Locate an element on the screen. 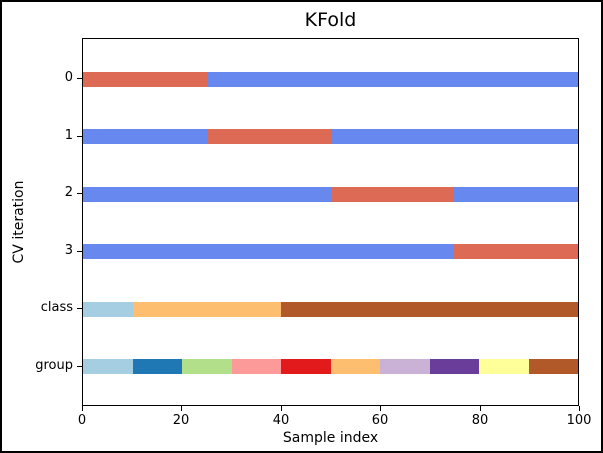  bar-row-class is located at coordinates (330, 309).